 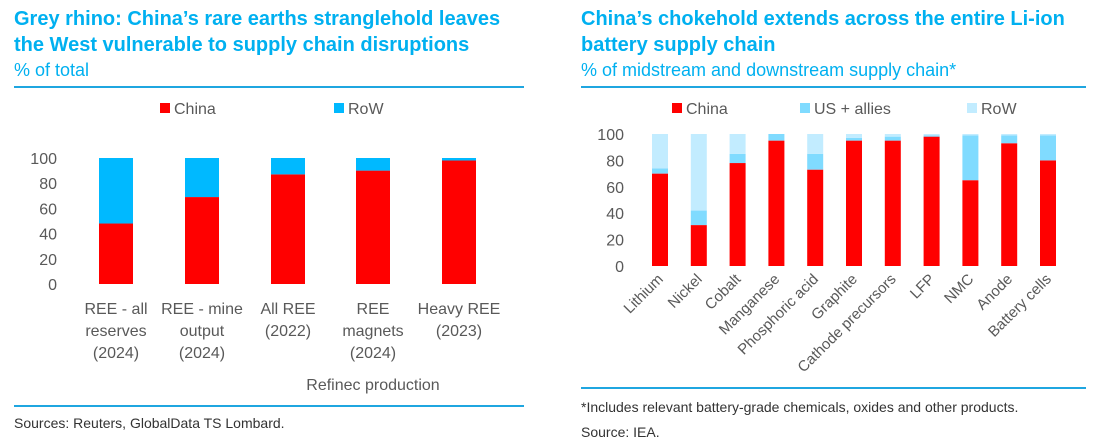 I want to click on x-tick-label: Heavy REE, so click(x=459, y=309).